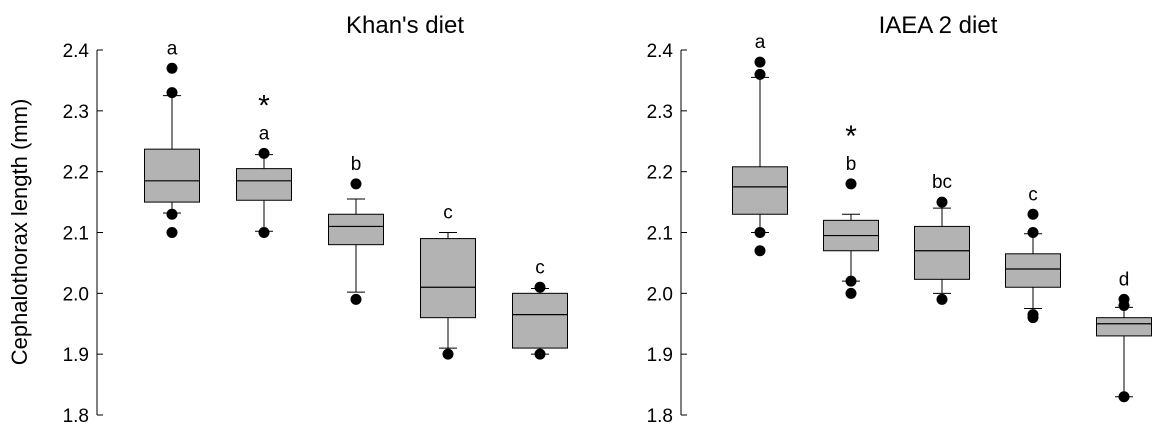 This screenshot has height=432, width=1154. What do you see at coordinates (851, 209) in the screenshot?
I see `box-group-2: b*` at bounding box center [851, 209].